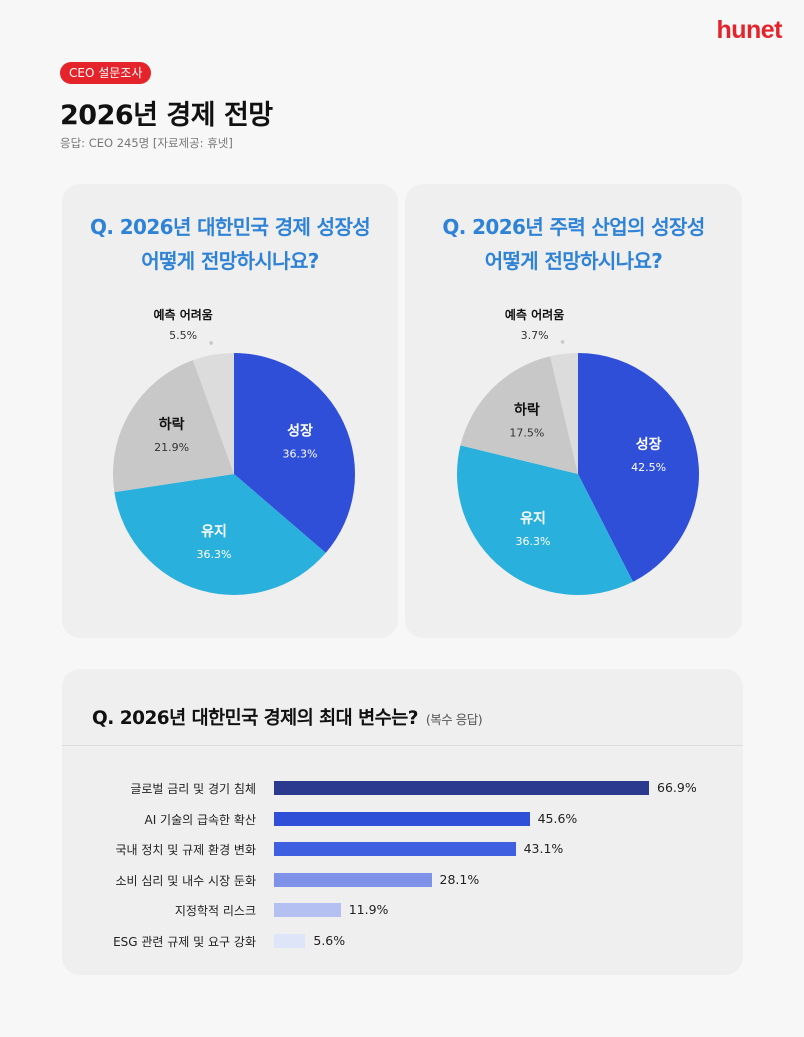 The image size is (804, 1037). I want to click on bar-question: Q. 2026년 대한민국 경제의 최대 변수는? (복수 응답), so click(287, 717).